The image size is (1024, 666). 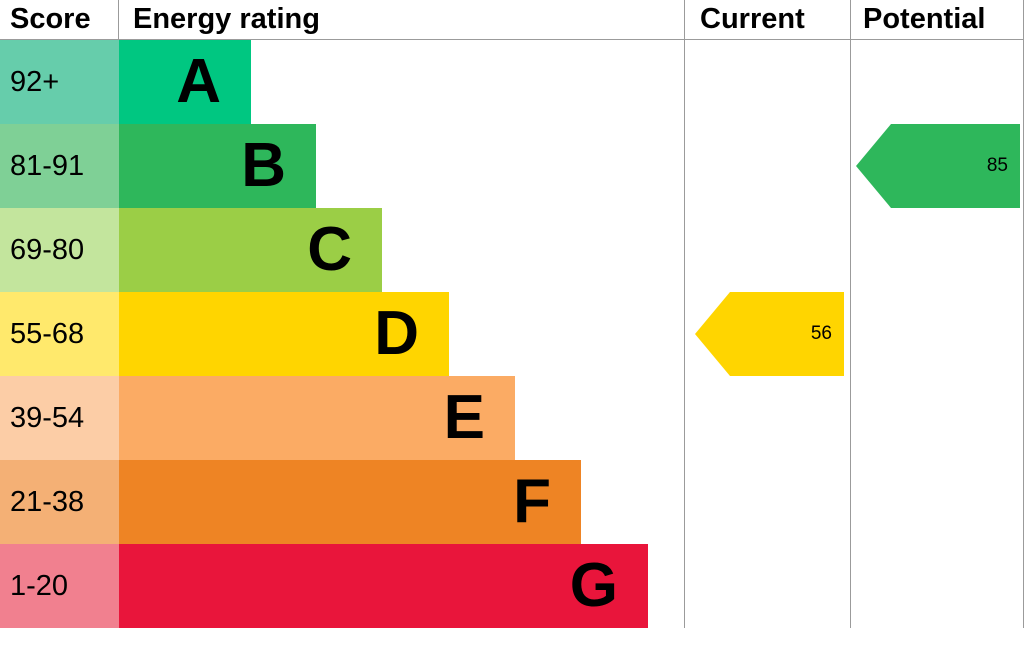 I want to click on current-cell-e, so click(x=767, y=418).